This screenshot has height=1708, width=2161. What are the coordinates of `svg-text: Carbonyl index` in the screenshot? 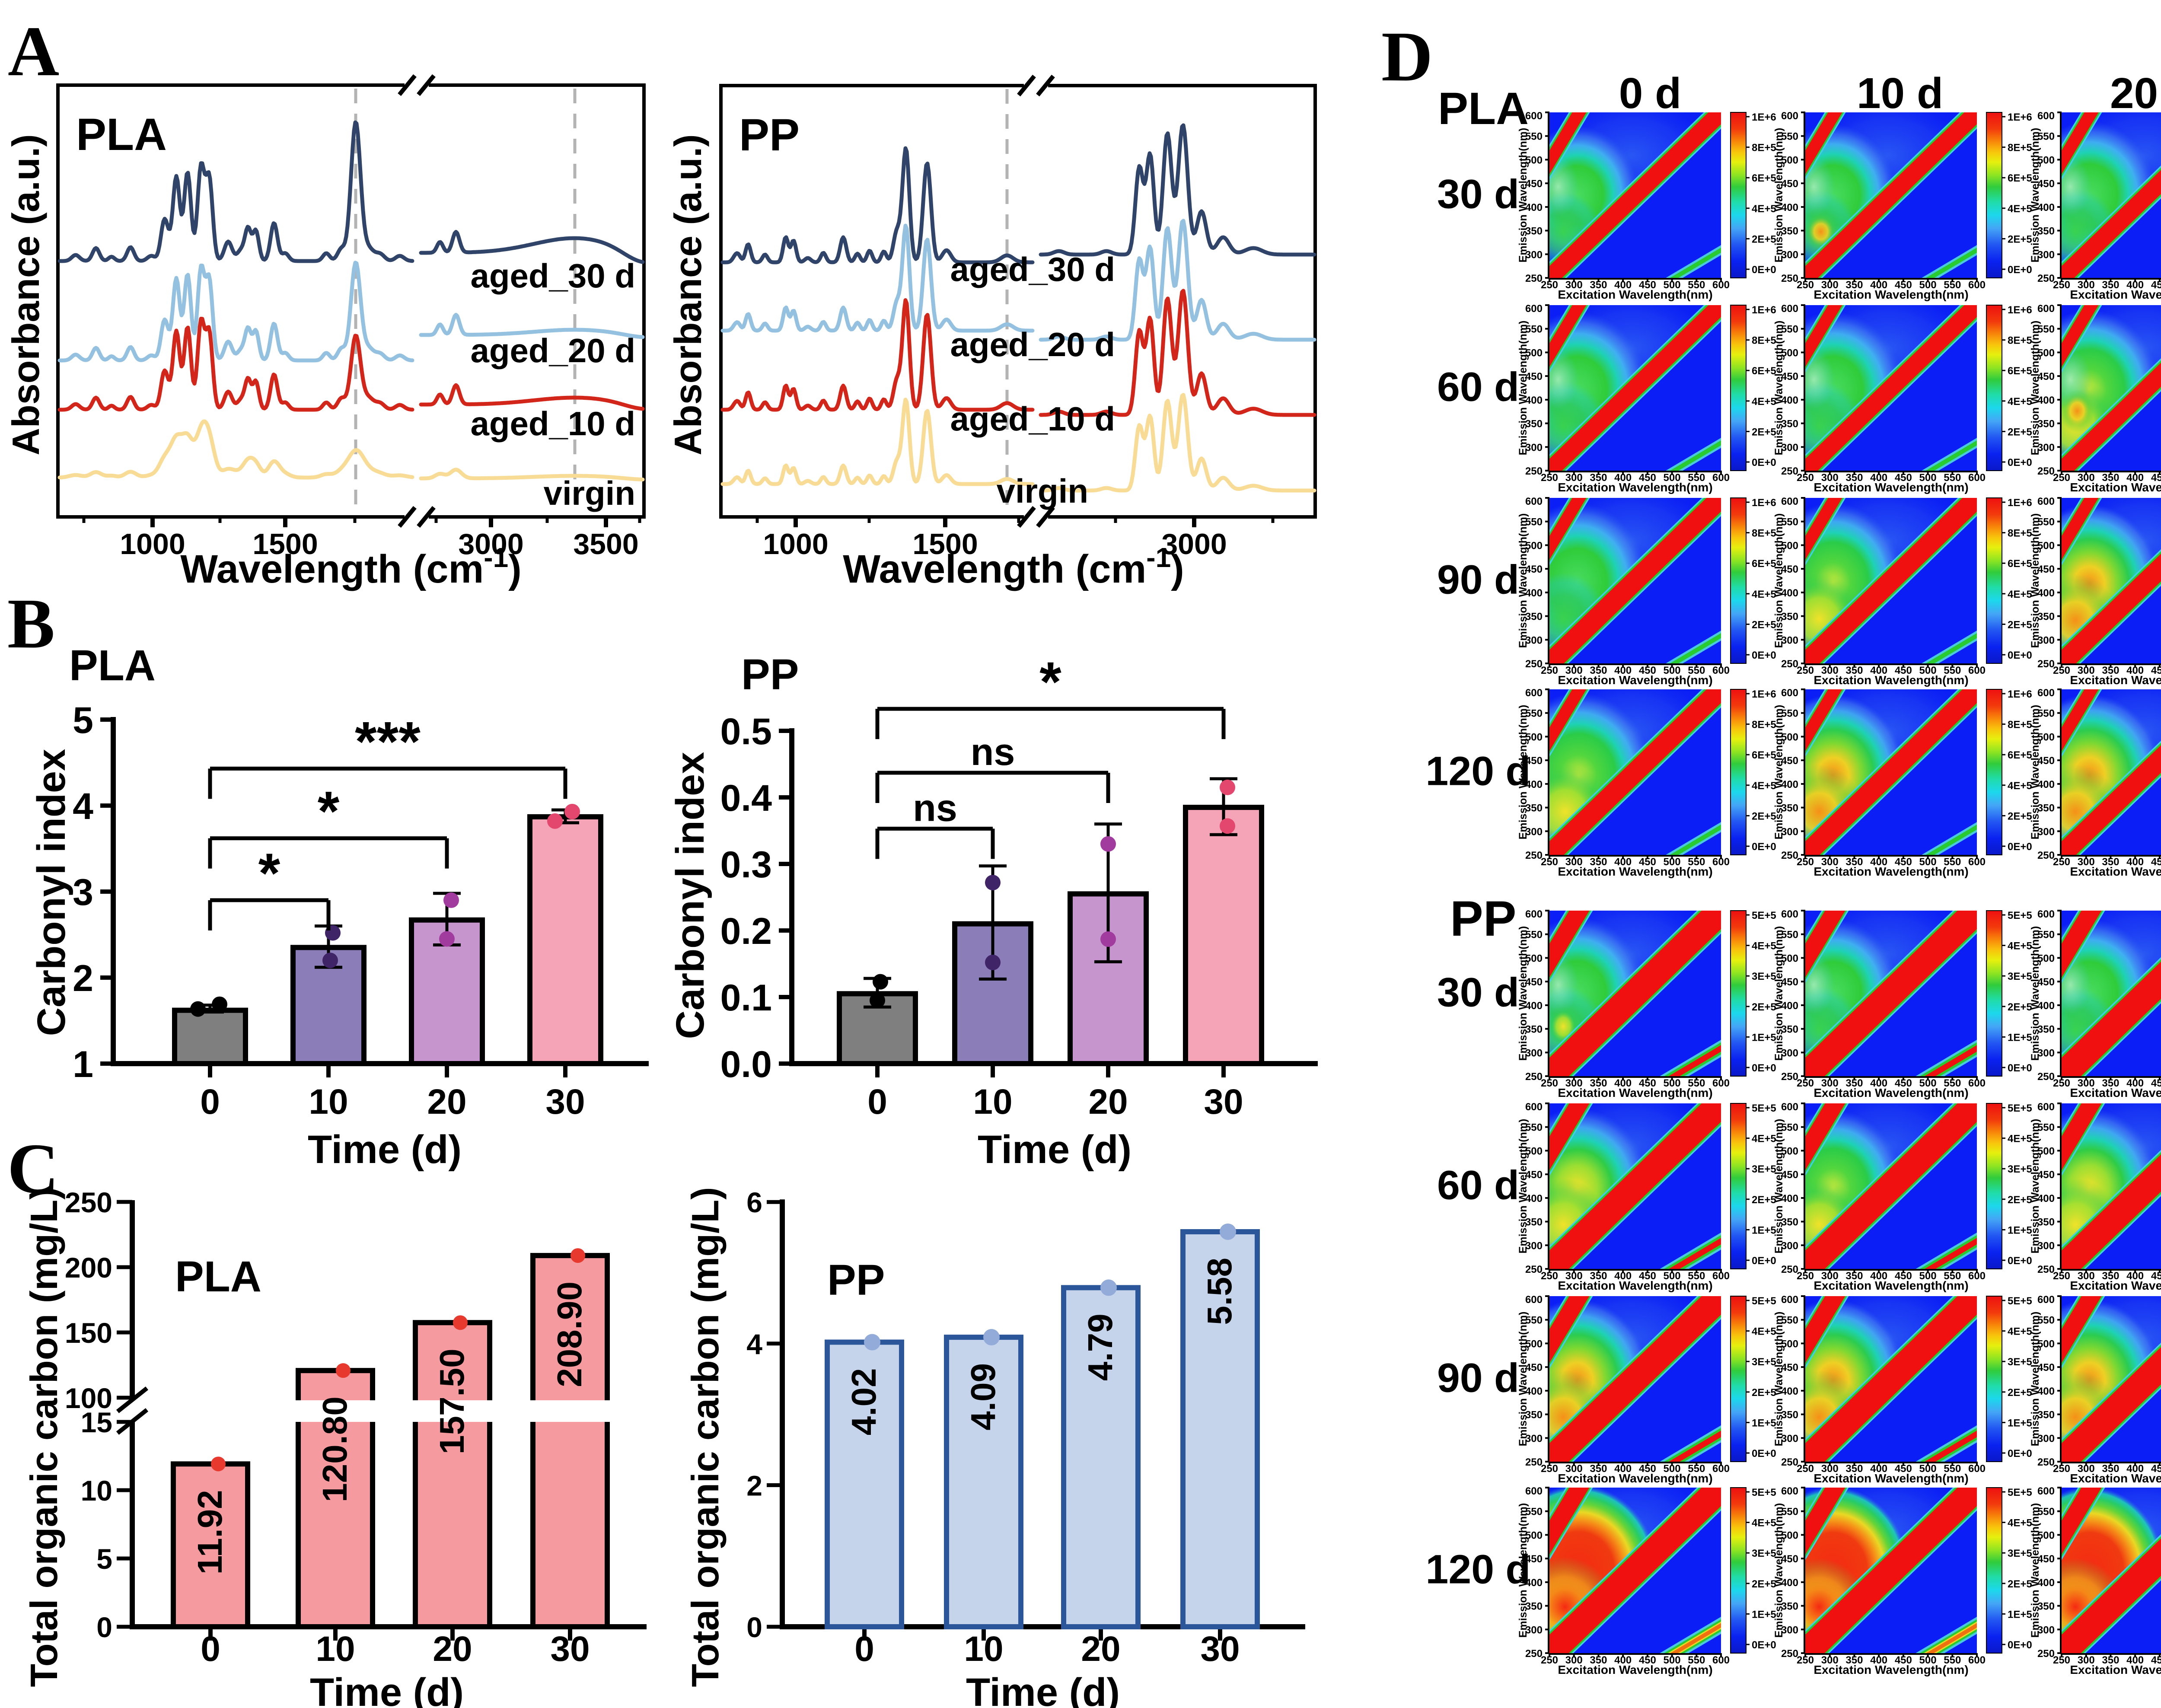 It's located at (690, 895).